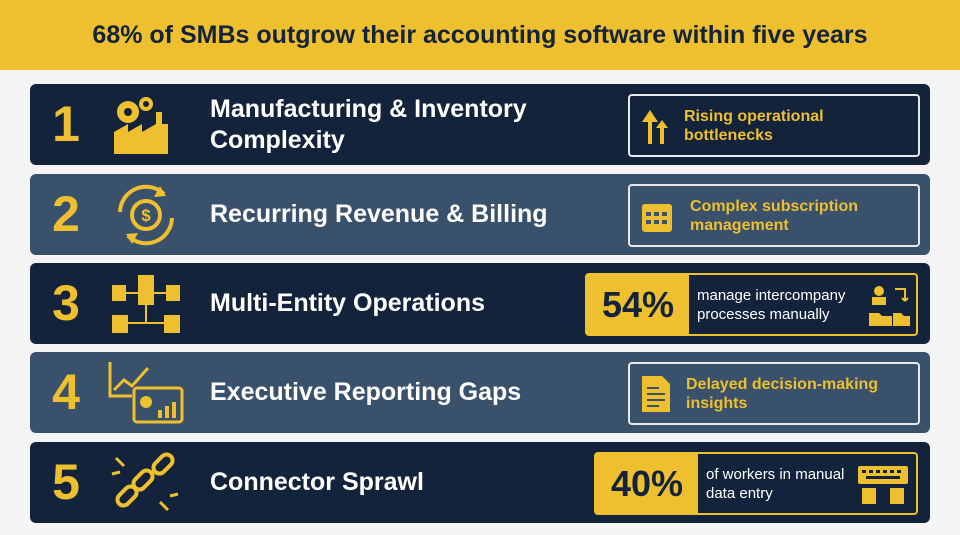 This screenshot has height=535, width=960. I want to click on callout-text: Rising operational bottlenecks, so click(754, 125).